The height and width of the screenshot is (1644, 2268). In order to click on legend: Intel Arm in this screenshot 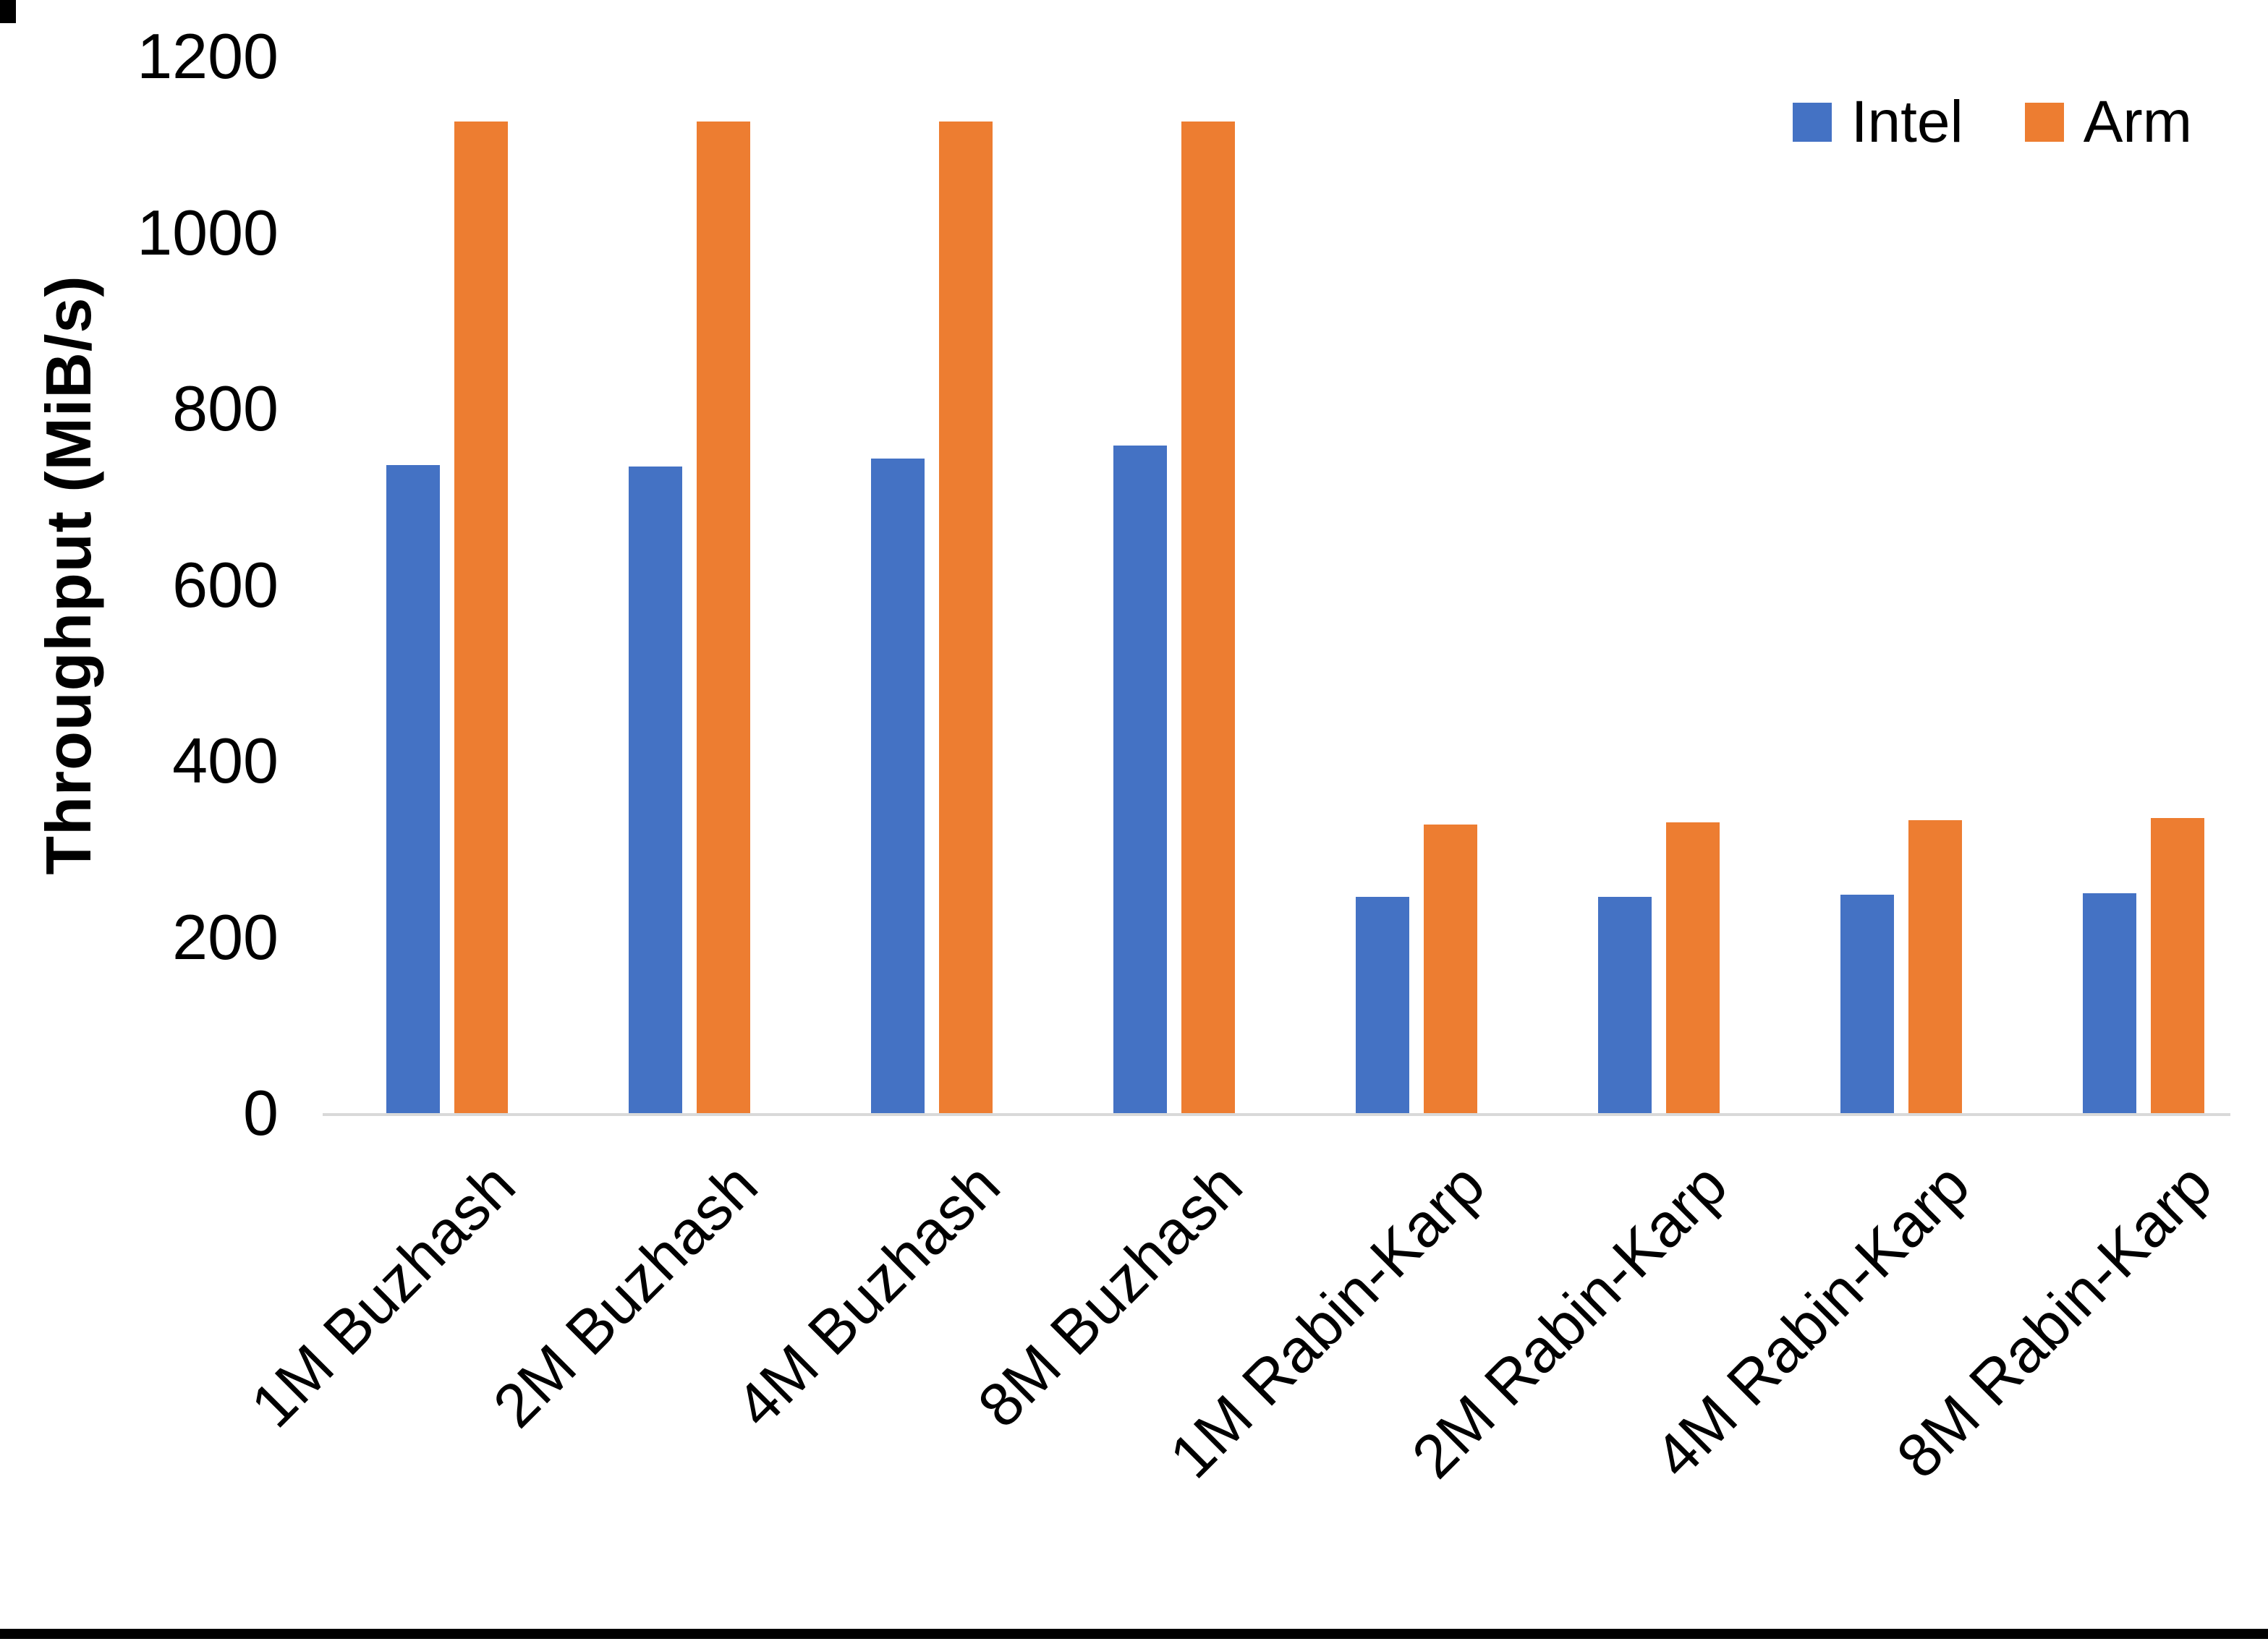, I will do `click(1992, 122)`.